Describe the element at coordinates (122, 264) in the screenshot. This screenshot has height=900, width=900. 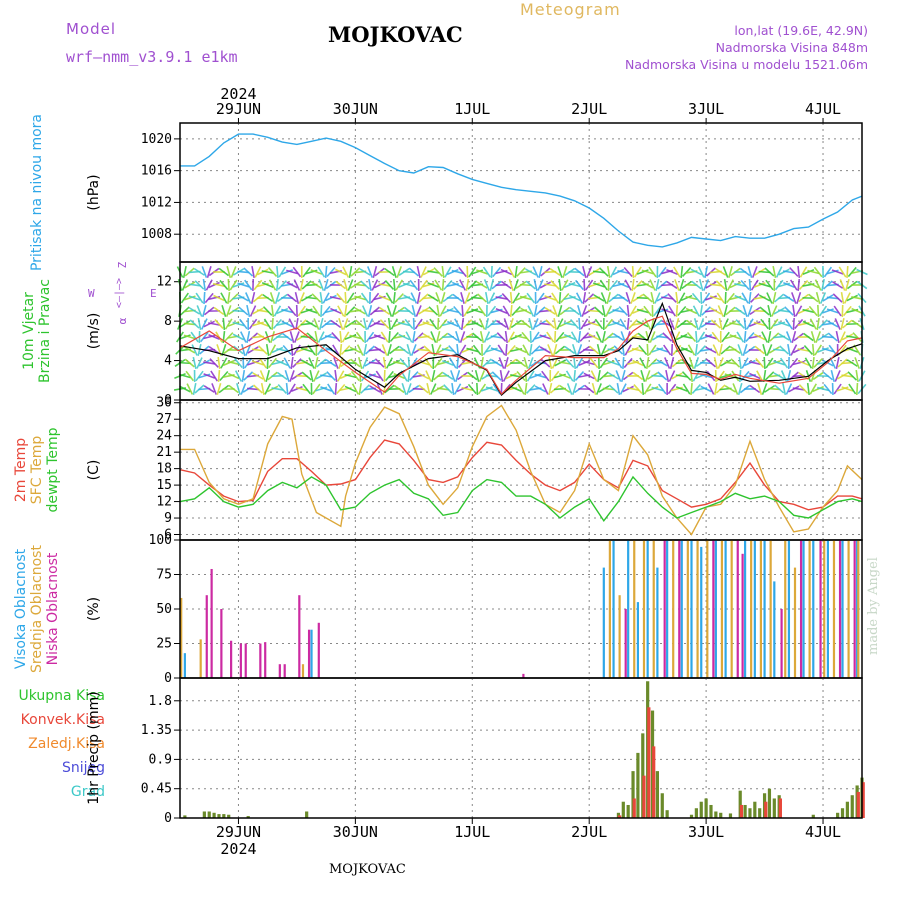
I see `compass-n: Z` at that location.